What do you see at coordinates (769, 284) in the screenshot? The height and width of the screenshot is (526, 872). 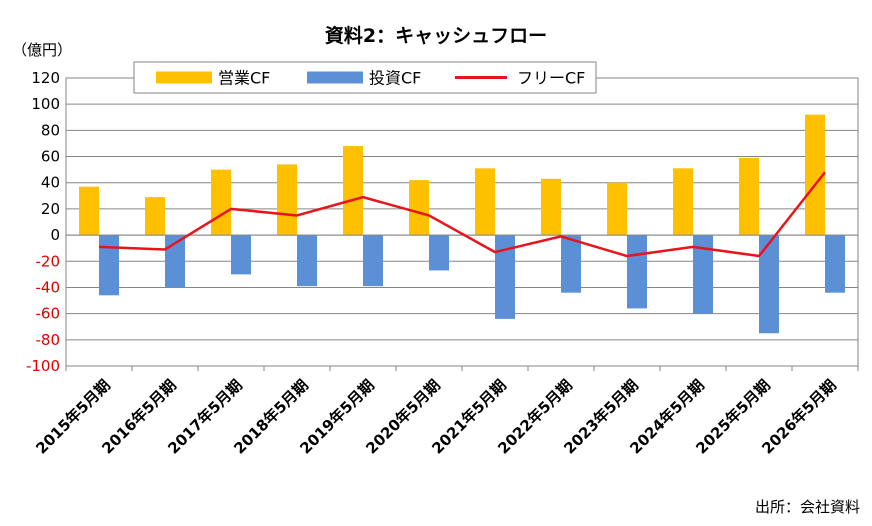 I see `bar-投資CF-2025年5月期` at bounding box center [769, 284].